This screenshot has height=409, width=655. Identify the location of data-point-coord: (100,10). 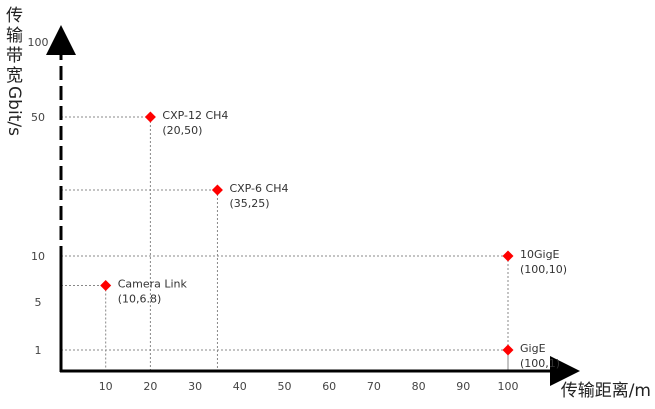
(543, 269).